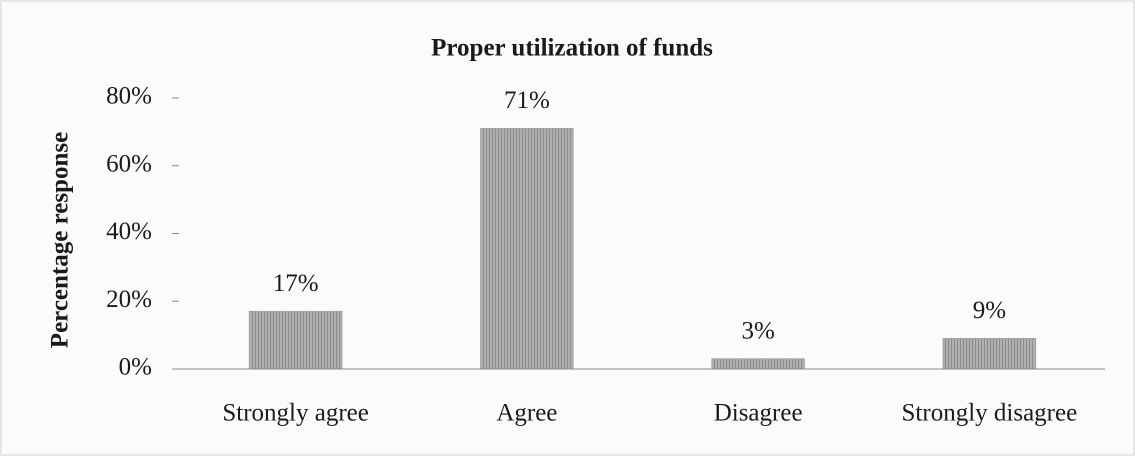  I want to click on chart-title: Proper utilization of funds, so click(572, 48).